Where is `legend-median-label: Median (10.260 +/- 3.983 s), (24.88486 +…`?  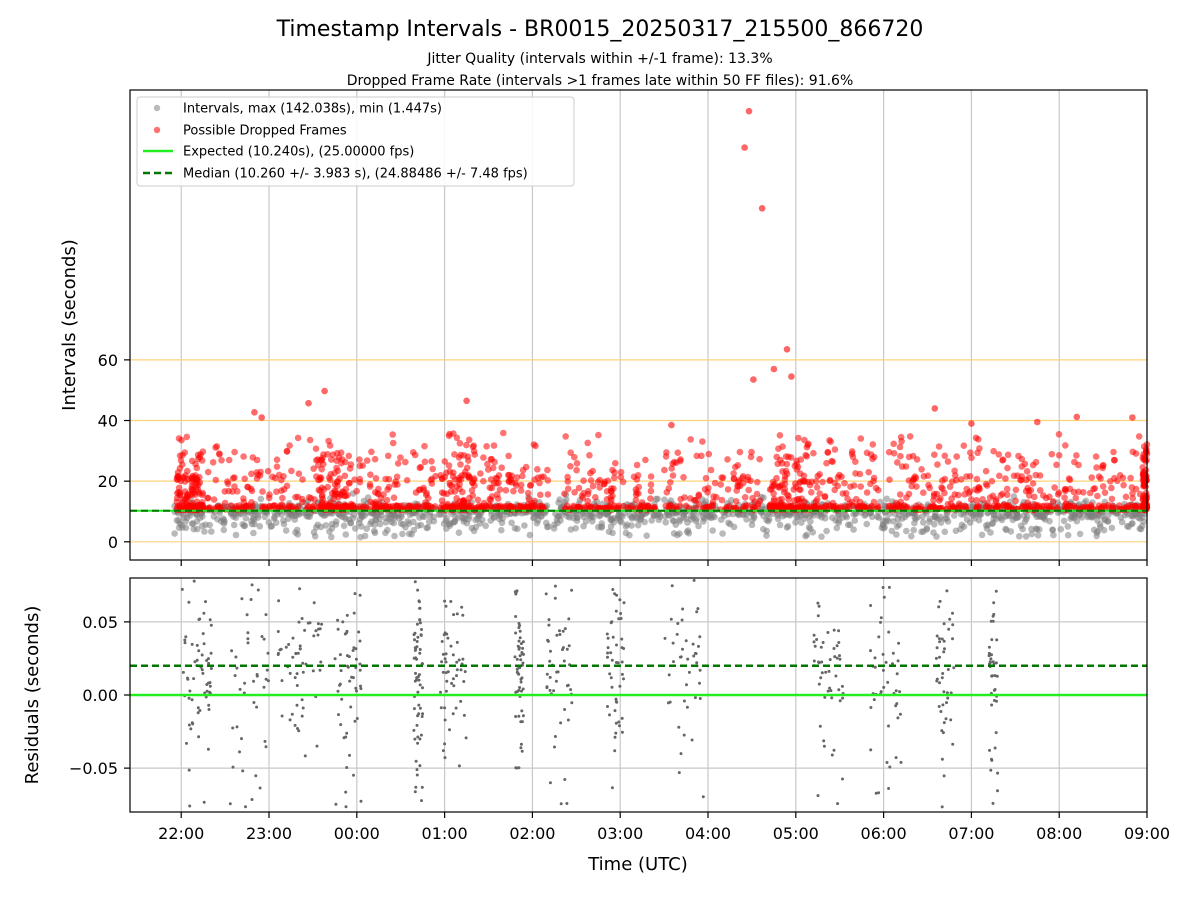 legend-median-label: Median (10.260 +/- 3.983 s), (24.88486 +… is located at coordinates (355, 174).